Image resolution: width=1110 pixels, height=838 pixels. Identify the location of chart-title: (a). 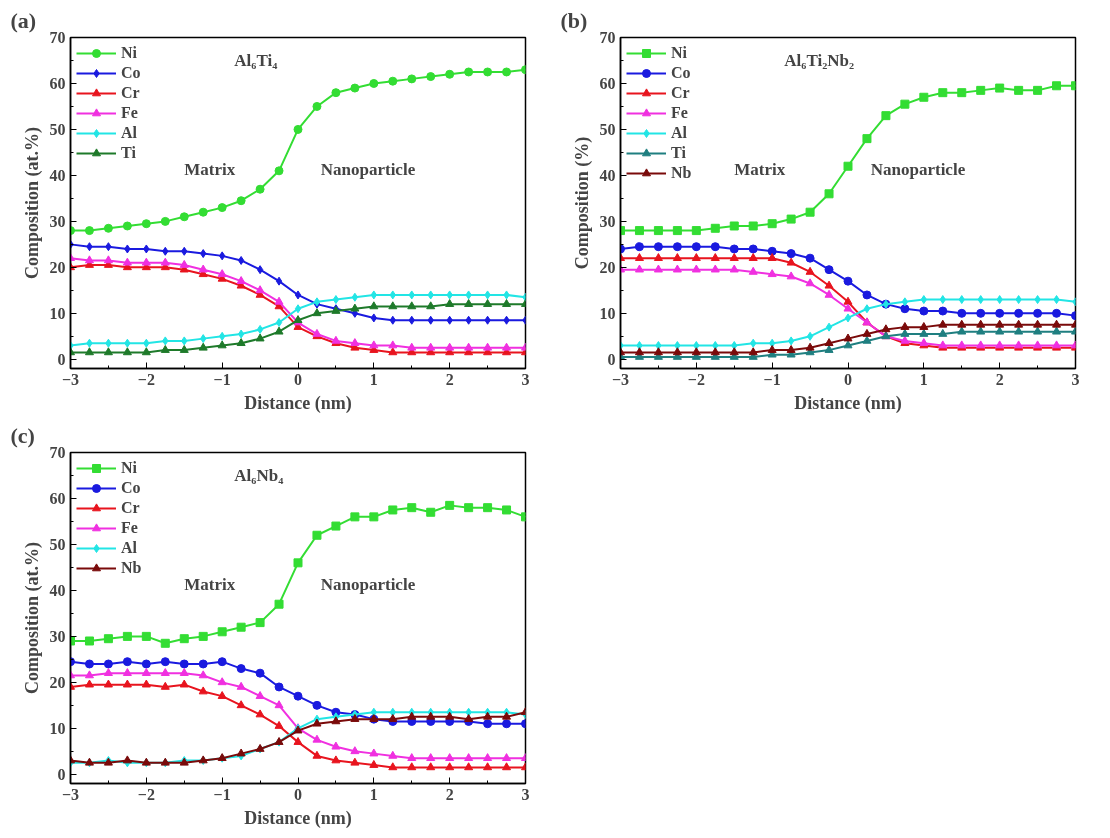
(23, 20).